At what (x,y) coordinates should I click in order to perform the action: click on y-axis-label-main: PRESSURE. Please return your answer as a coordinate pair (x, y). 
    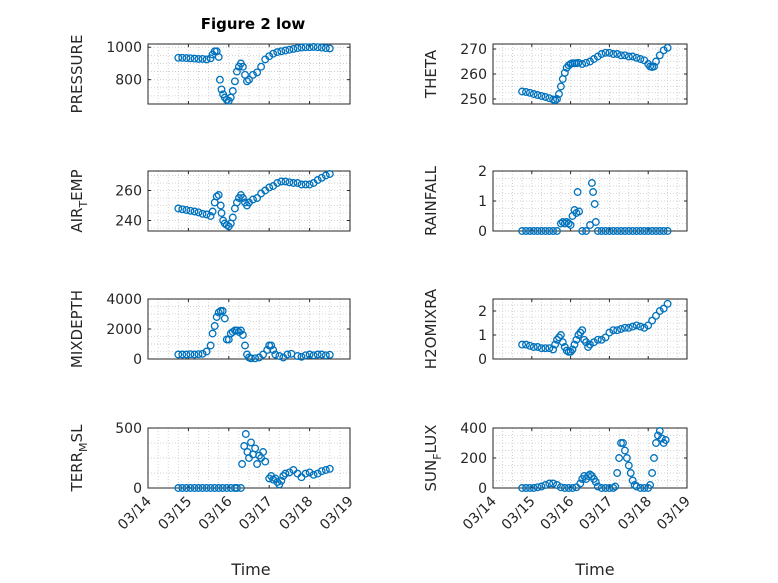
    Looking at the image, I should click on (77, 74).